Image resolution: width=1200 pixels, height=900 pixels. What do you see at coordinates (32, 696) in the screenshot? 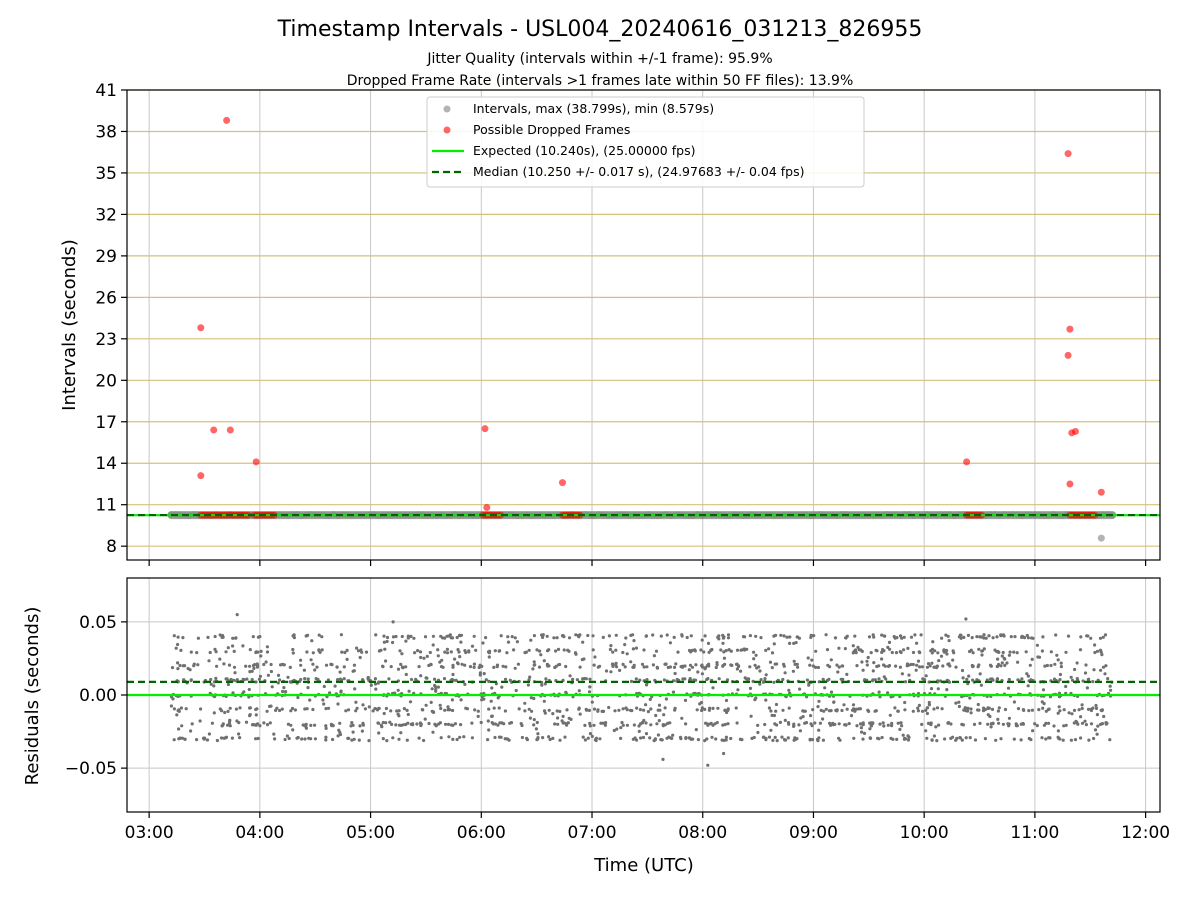
I see `residuals-y-label: Residuals (seconds)` at bounding box center [32, 696].